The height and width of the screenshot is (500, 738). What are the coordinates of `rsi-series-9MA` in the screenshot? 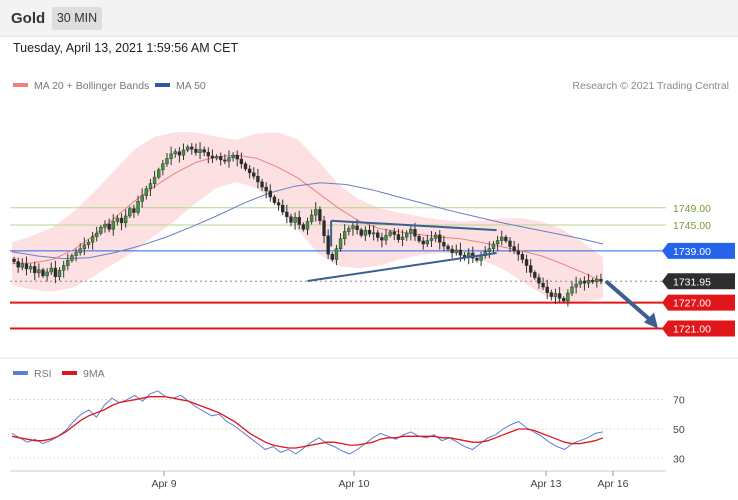 It's located at (307, 422).